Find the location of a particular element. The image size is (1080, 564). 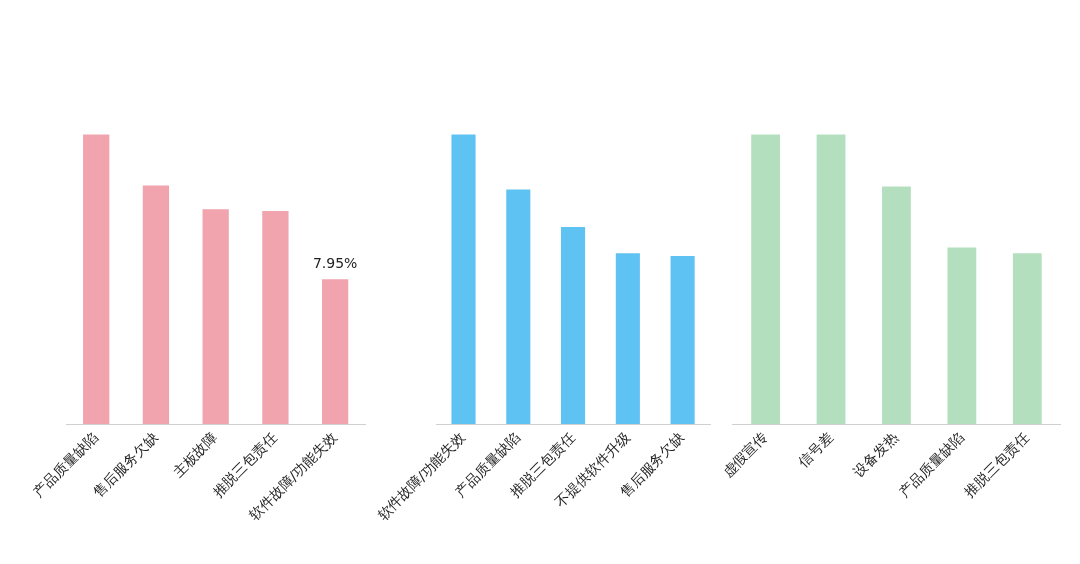

x-tick-label: 虚假宣传 is located at coordinates (745, 455).